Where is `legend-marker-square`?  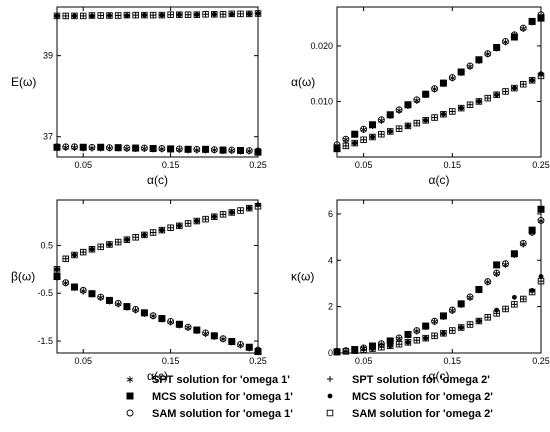 legend-marker-square is located at coordinates (130, 396).